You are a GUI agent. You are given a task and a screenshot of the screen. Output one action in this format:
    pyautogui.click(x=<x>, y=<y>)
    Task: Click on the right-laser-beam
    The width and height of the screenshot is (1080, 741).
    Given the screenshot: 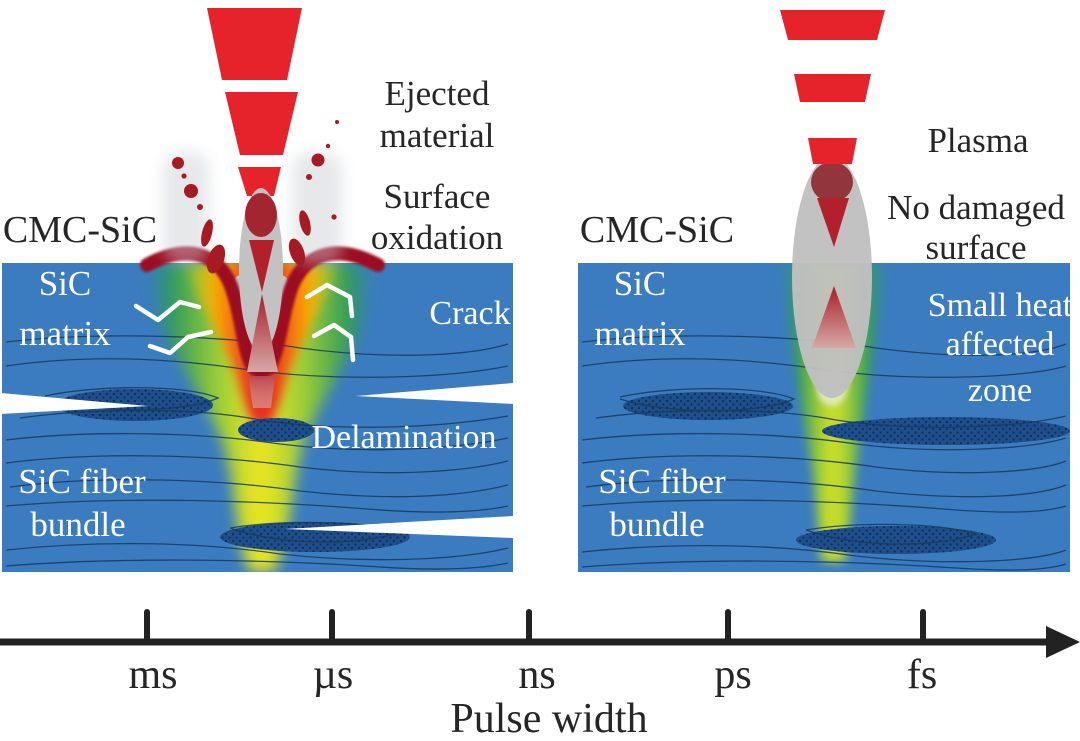 What is the action you would take?
    pyautogui.click(x=832, y=87)
    